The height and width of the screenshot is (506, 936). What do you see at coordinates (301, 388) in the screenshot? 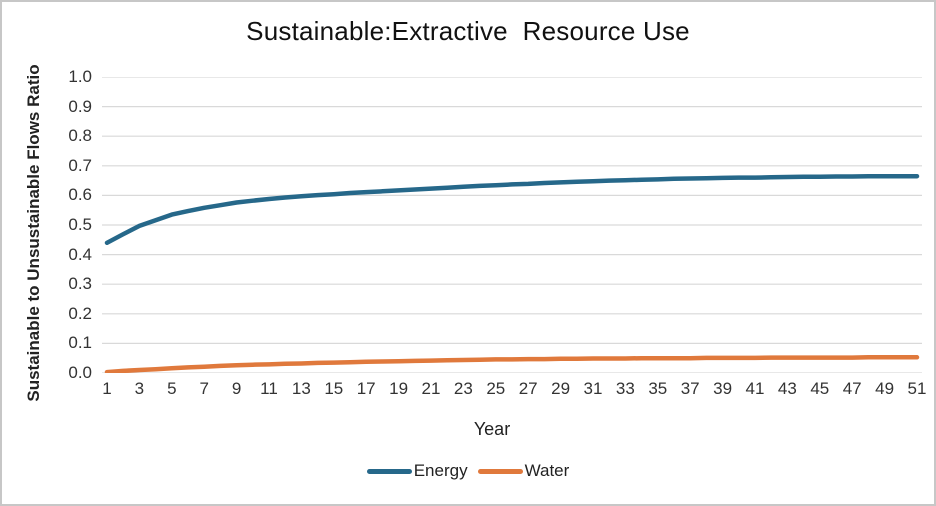
I see `x-tick-label: 13` at bounding box center [301, 388].